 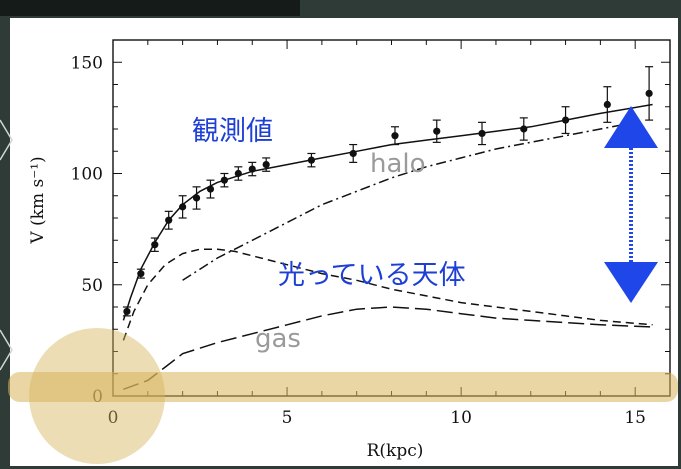 What do you see at coordinates (395, 451) in the screenshot?
I see `x-axis-title: R(kpc)` at bounding box center [395, 451].